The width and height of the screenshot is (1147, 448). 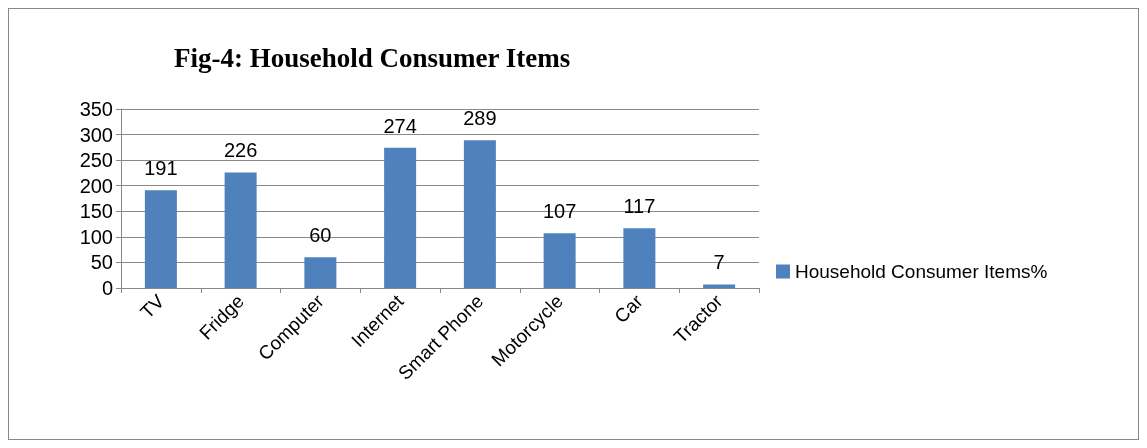 I want to click on y-tick-label: 100, so click(x=96, y=236).